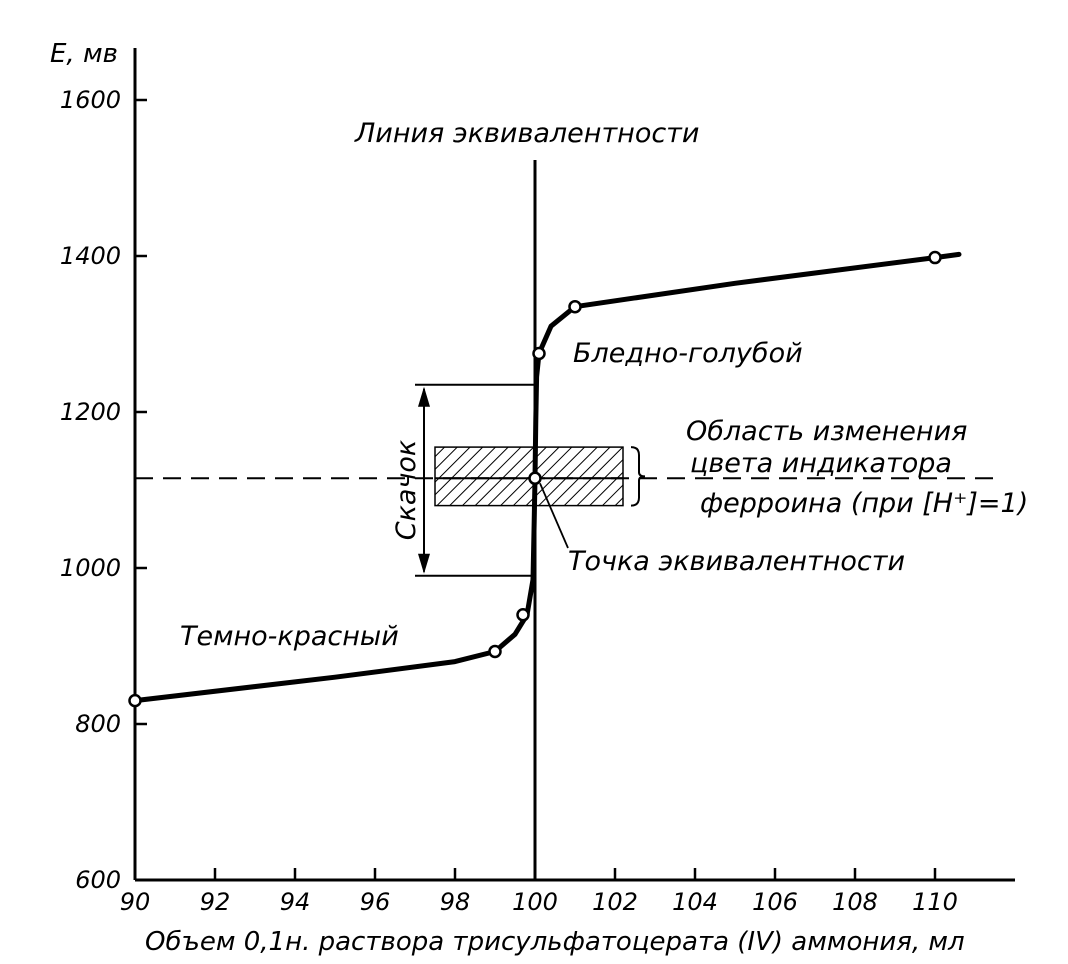 This screenshot has height=964, width=1068. I want to click on x-tick-label: 100, so click(535, 902).